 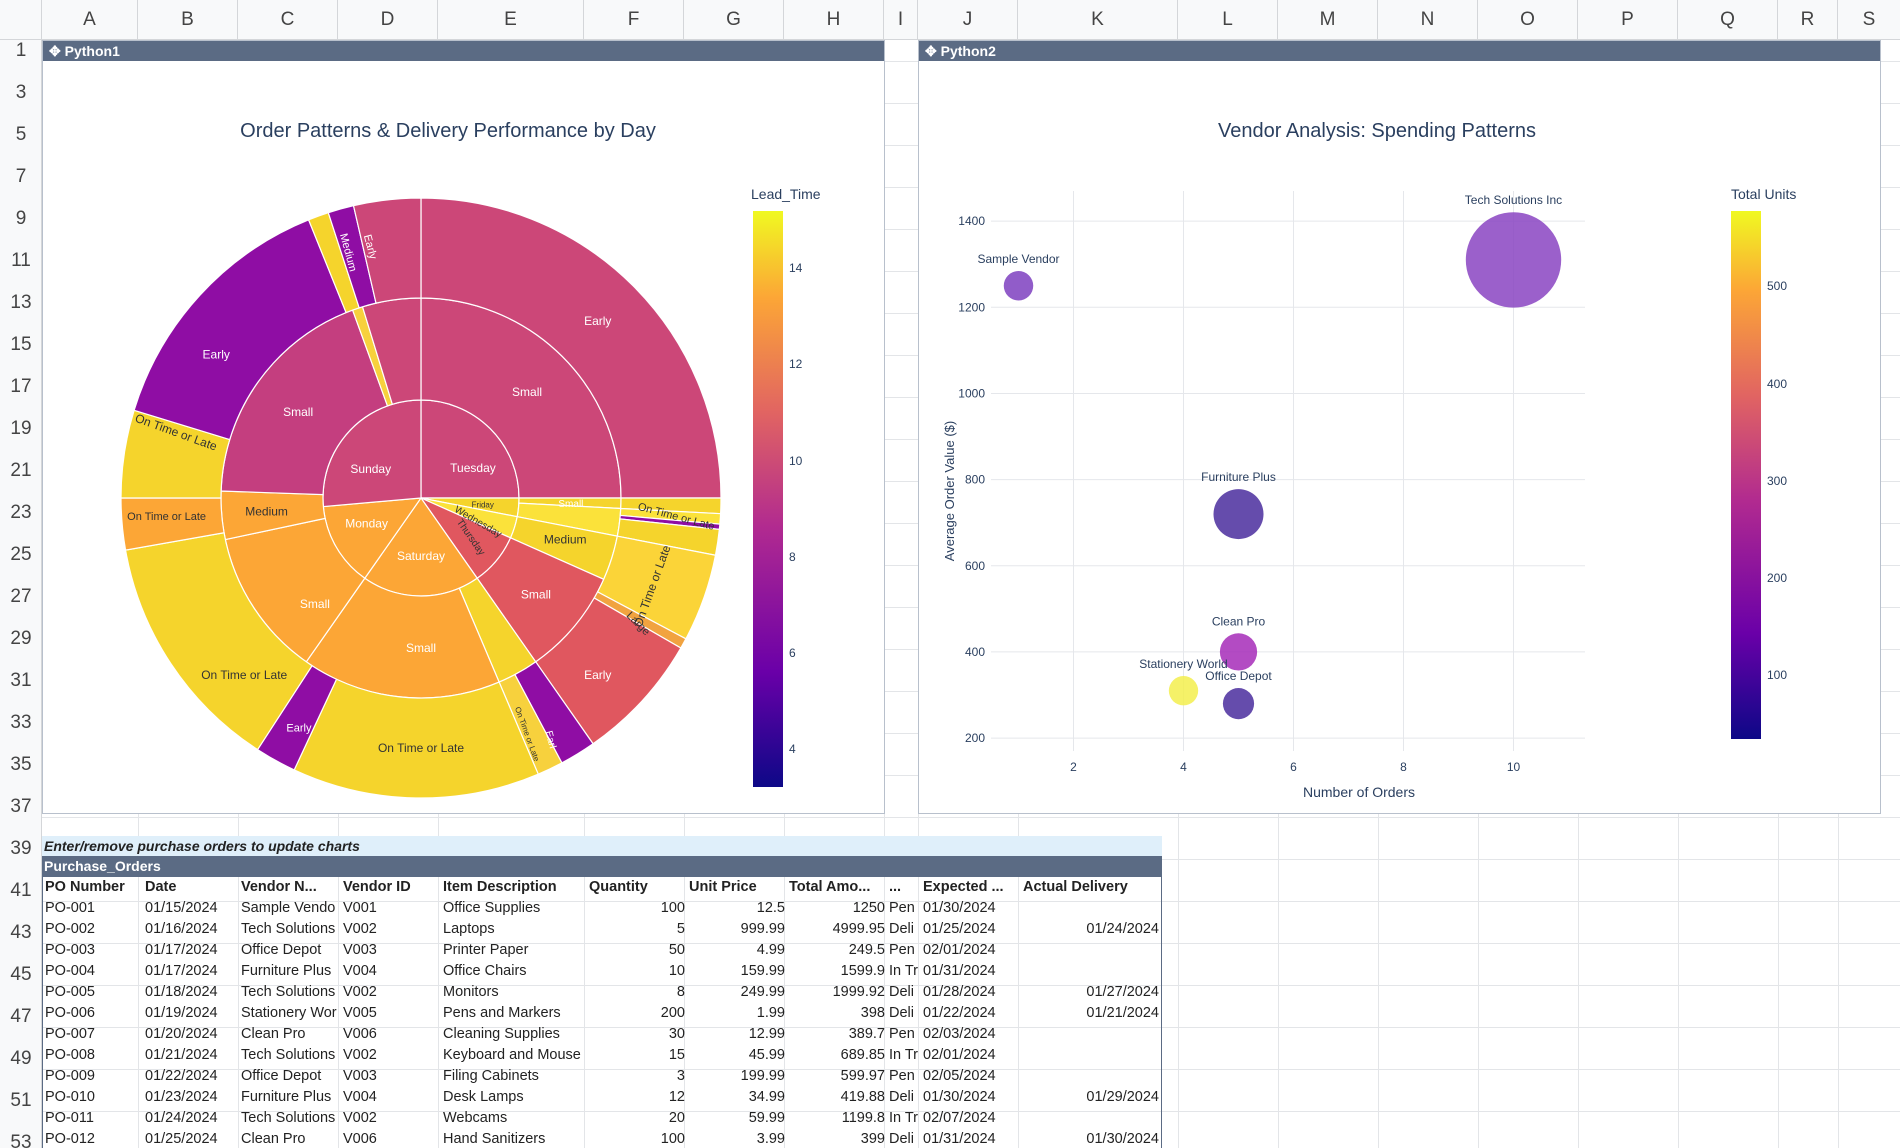 What do you see at coordinates (21, 218) in the screenshot?
I see `row-header: 9` at bounding box center [21, 218].